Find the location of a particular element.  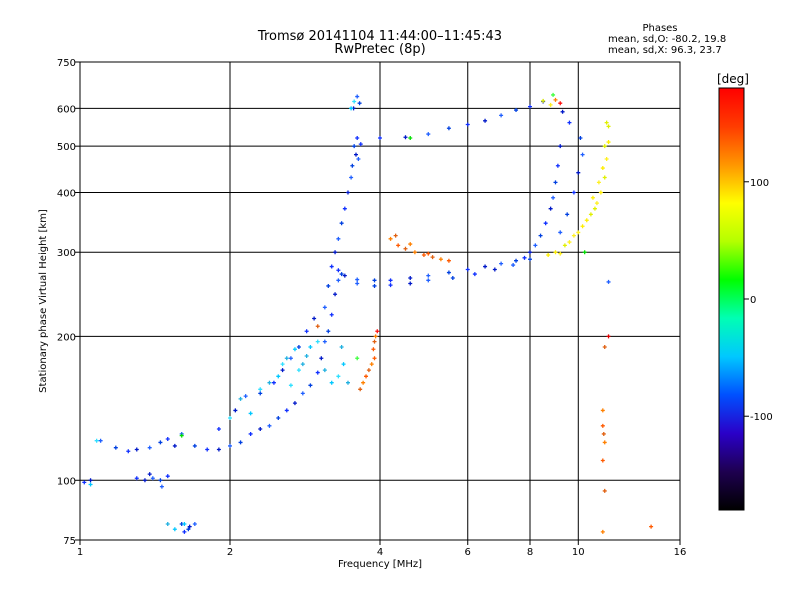

x-tick-label: 6 is located at coordinates (468, 552).